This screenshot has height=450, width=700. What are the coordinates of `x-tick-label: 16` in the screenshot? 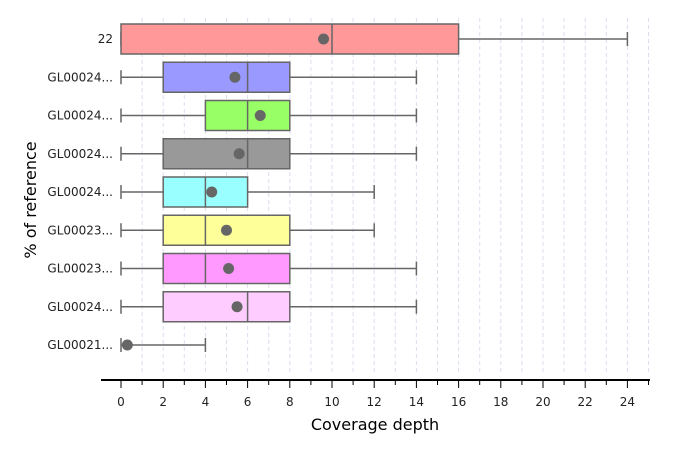 It's located at (458, 402).